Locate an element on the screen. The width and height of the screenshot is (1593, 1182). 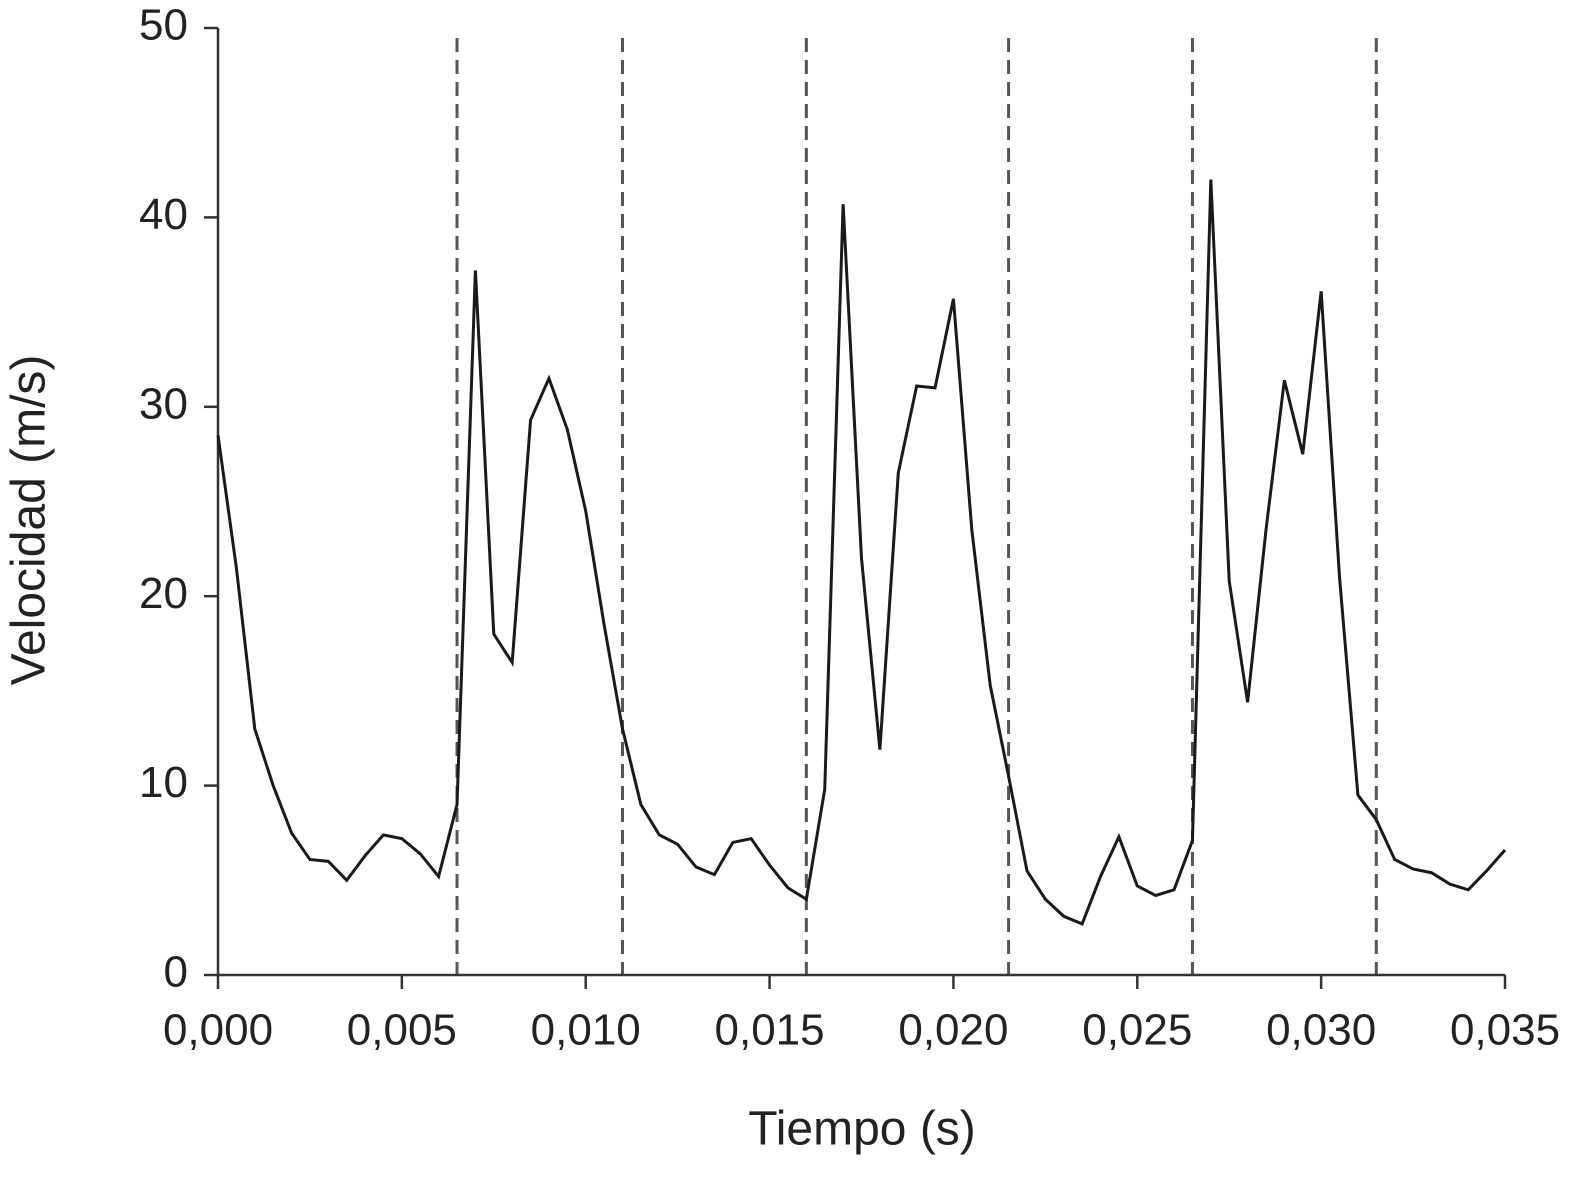
y-tick-label: 20 is located at coordinates (163, 593).